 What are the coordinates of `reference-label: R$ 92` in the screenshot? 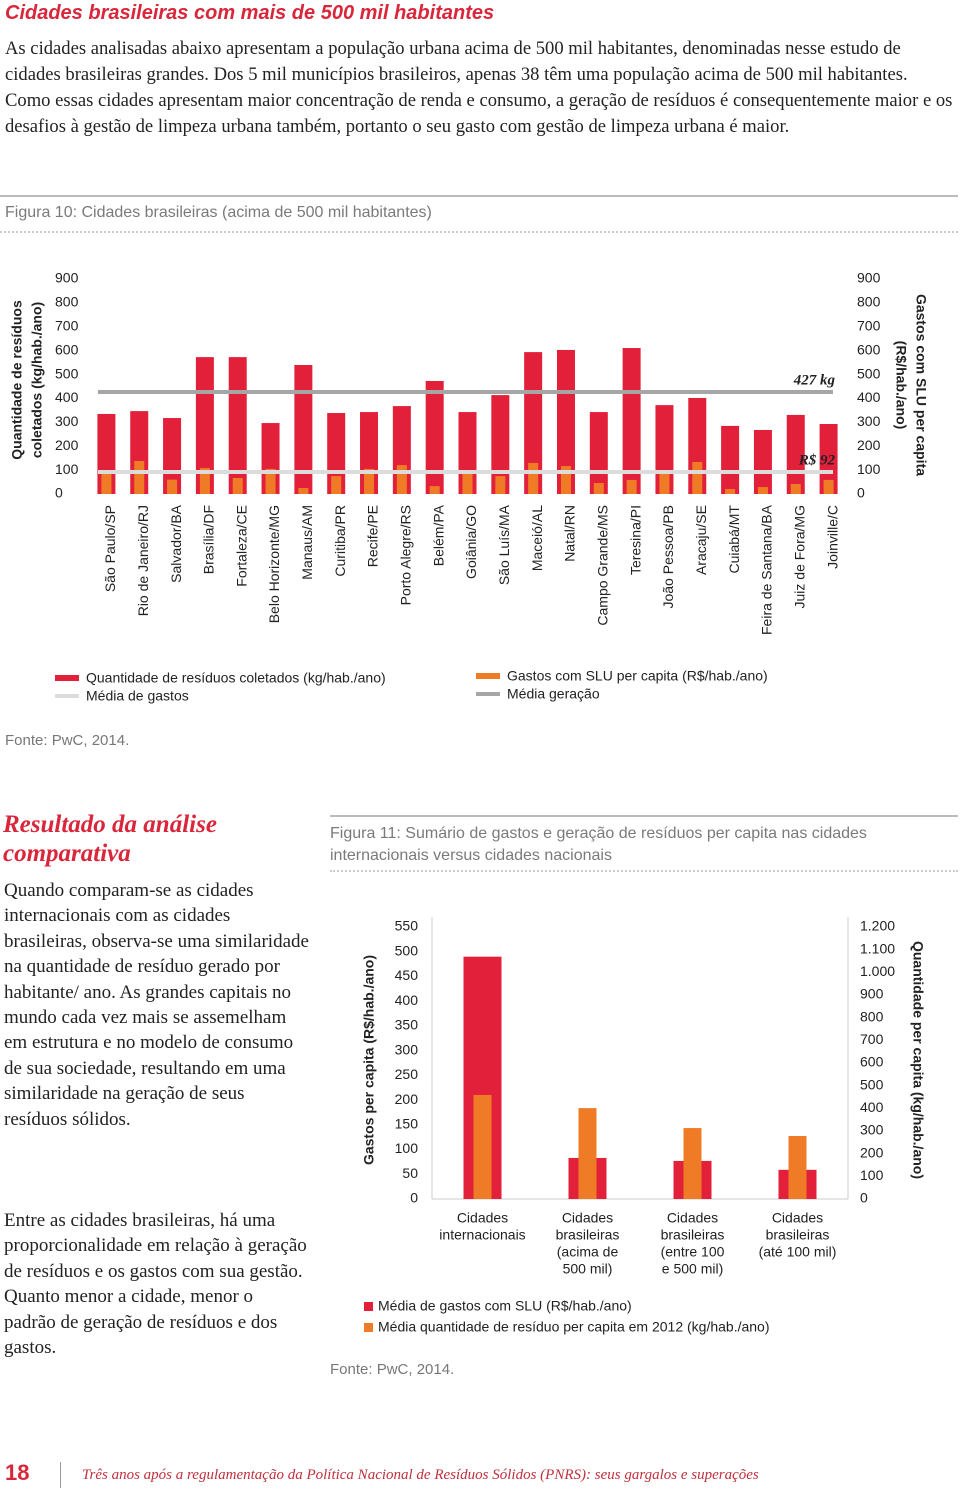 It's located at (817, 460).